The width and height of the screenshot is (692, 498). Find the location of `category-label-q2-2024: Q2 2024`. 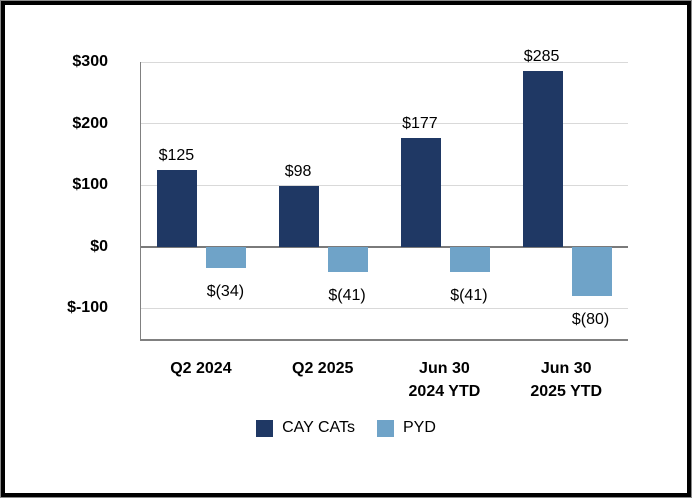

category-label-q2-2024: Q2 2024 is located at coordinates (201, 368).